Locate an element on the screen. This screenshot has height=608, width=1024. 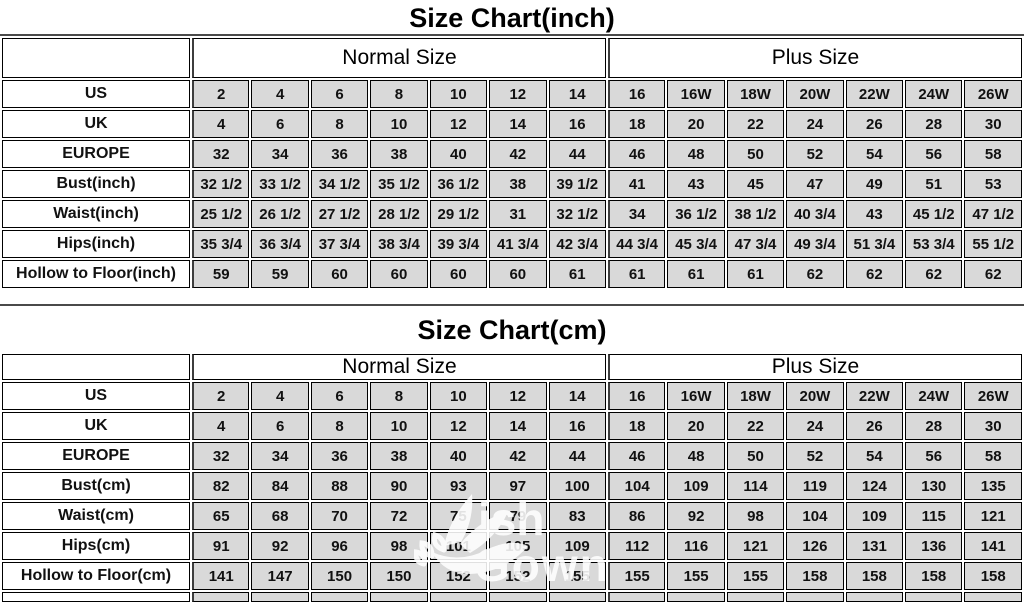
size-cell: 26 is located at coordinates (874, 426).